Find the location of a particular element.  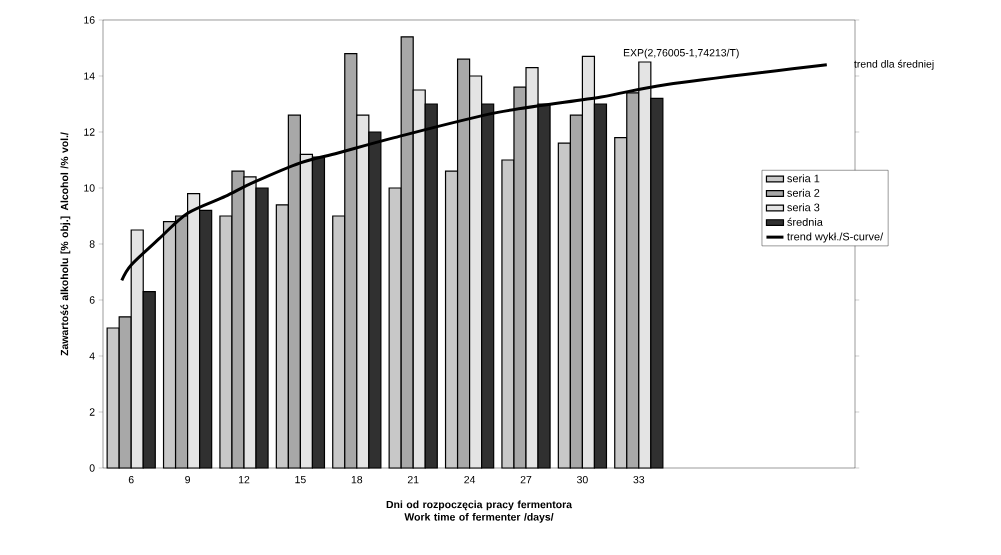

legend-label: średnia is located at coordinates (805, 221).